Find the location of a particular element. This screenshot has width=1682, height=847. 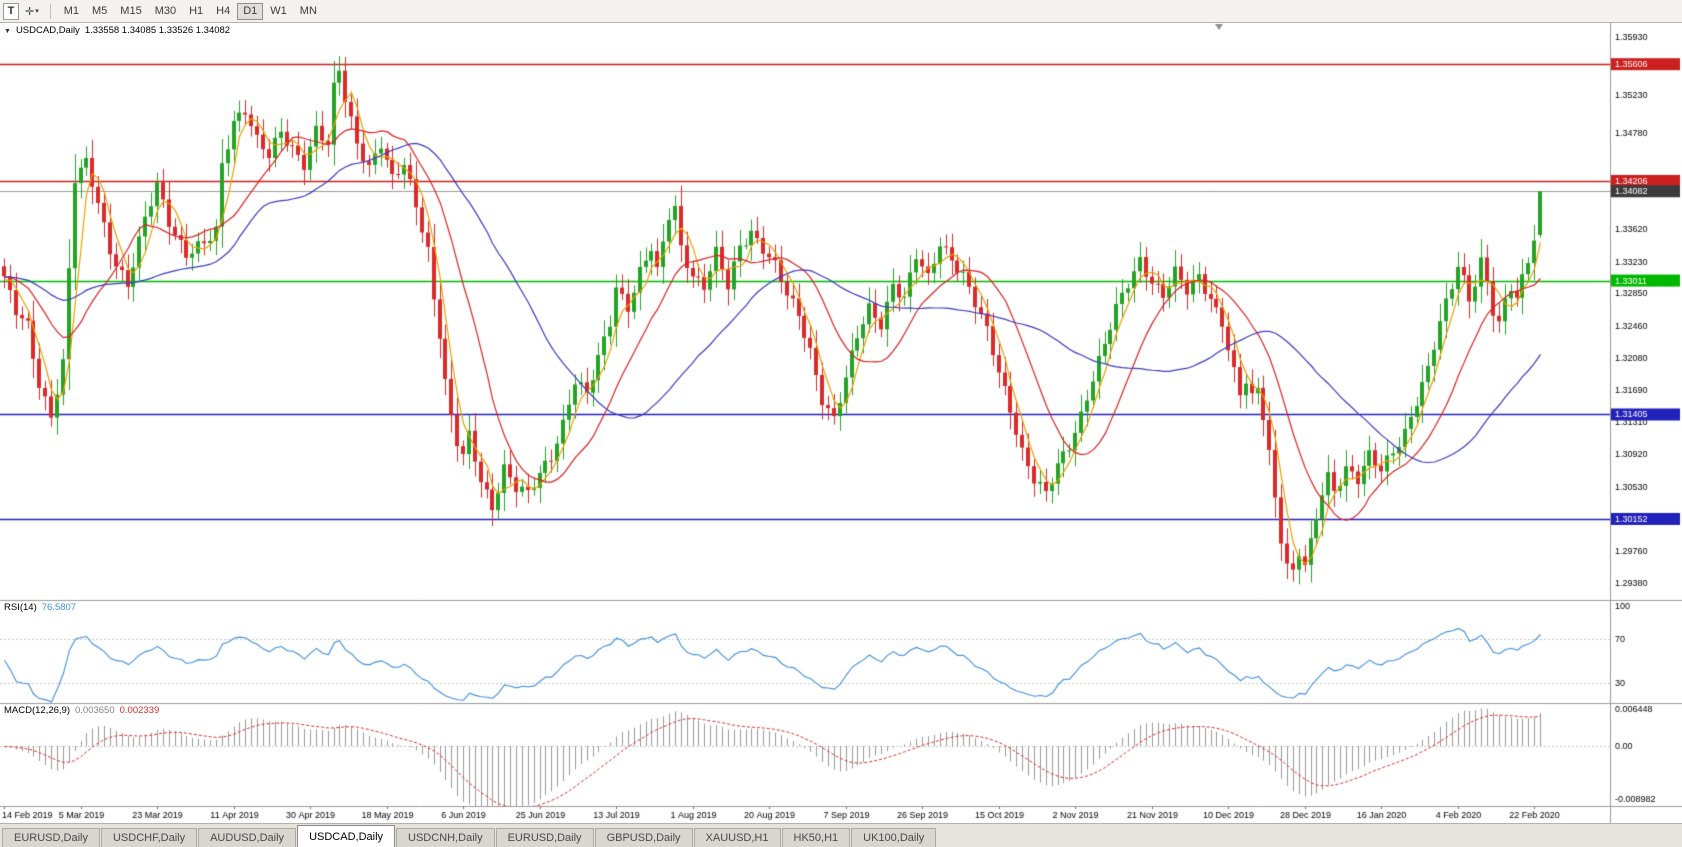

text-tool-button: T is located at coordinates (11, 11).